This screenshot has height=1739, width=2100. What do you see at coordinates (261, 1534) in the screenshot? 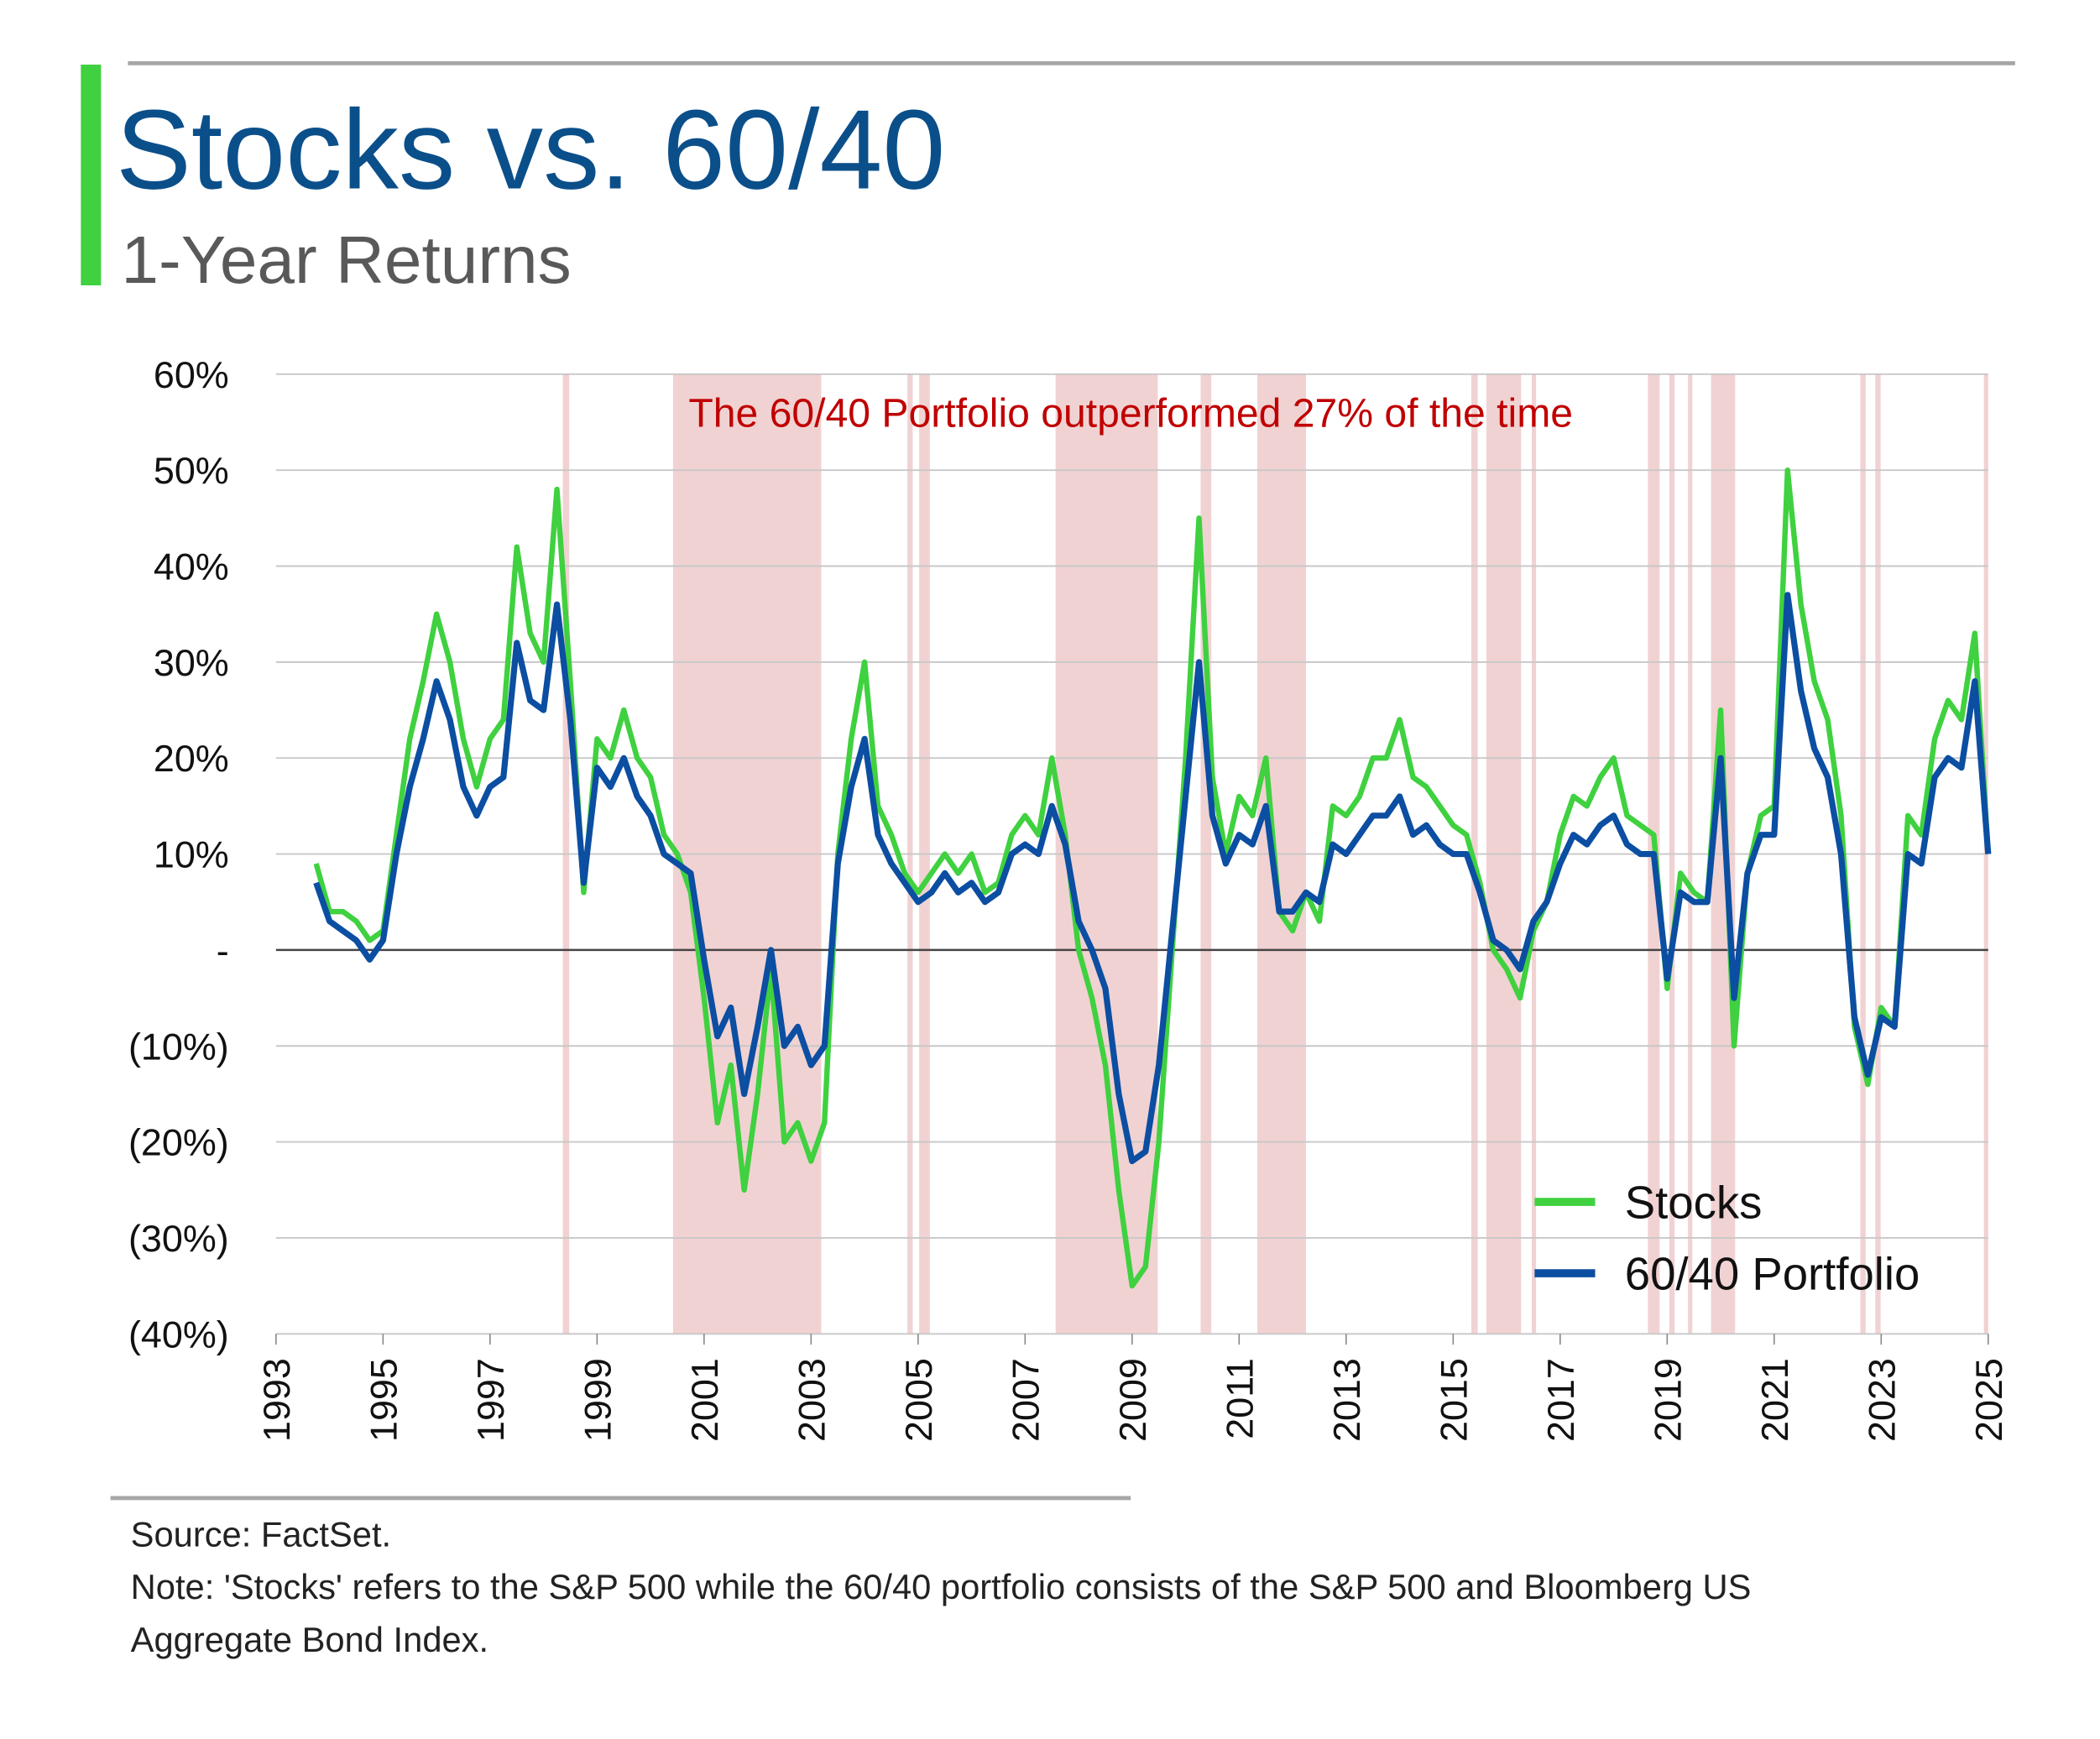
I see `source: Source: FactSet.` at bounding box center [261, 1534].